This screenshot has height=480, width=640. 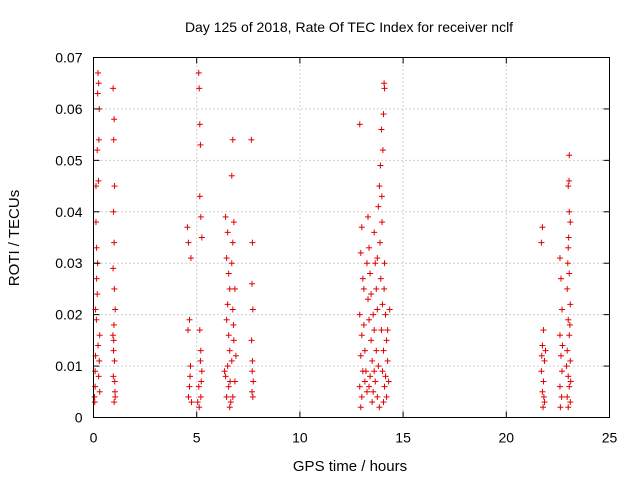 I want to click on x-tick-label: 20, so click(x=507, y=438).